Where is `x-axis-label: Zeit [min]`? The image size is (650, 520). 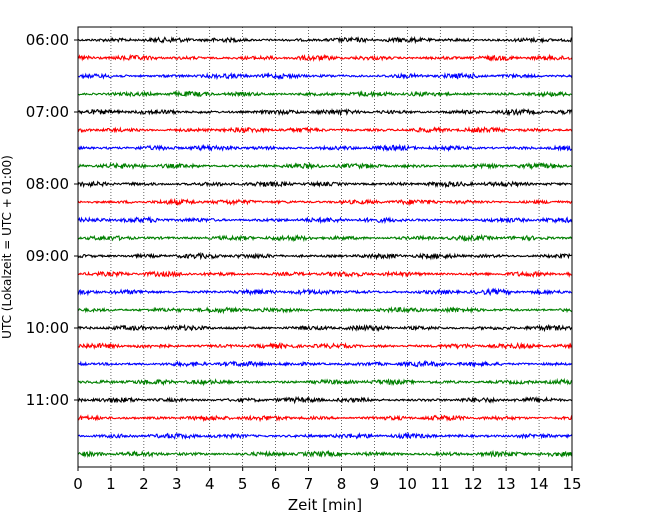 x-axis-label: Zeit [min] is located at coordinates (325, 505).